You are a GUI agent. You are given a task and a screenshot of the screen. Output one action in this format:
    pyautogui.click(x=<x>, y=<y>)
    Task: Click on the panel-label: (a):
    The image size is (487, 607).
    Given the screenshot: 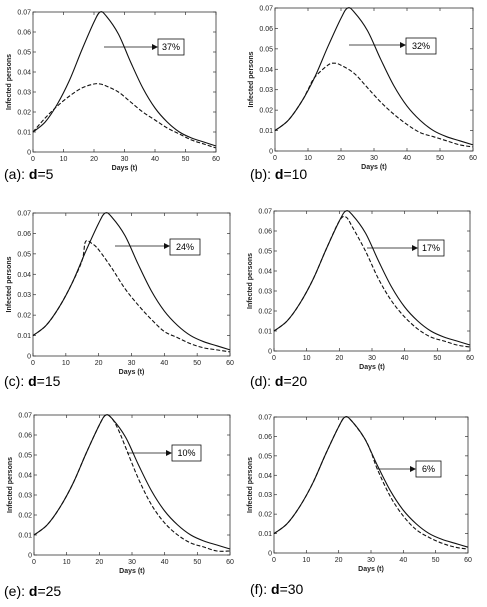 What is the action you would take?
    pyautogui.click(x=16, y=174)
    